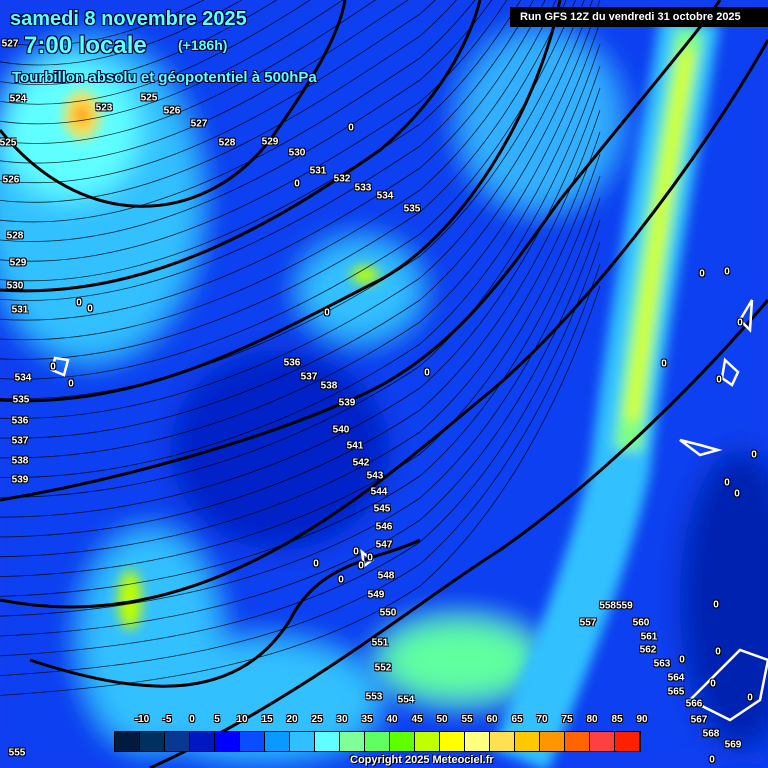 This screenshot has height=768, width=768. I want to click on contour-label: 567, so click(699, 720).